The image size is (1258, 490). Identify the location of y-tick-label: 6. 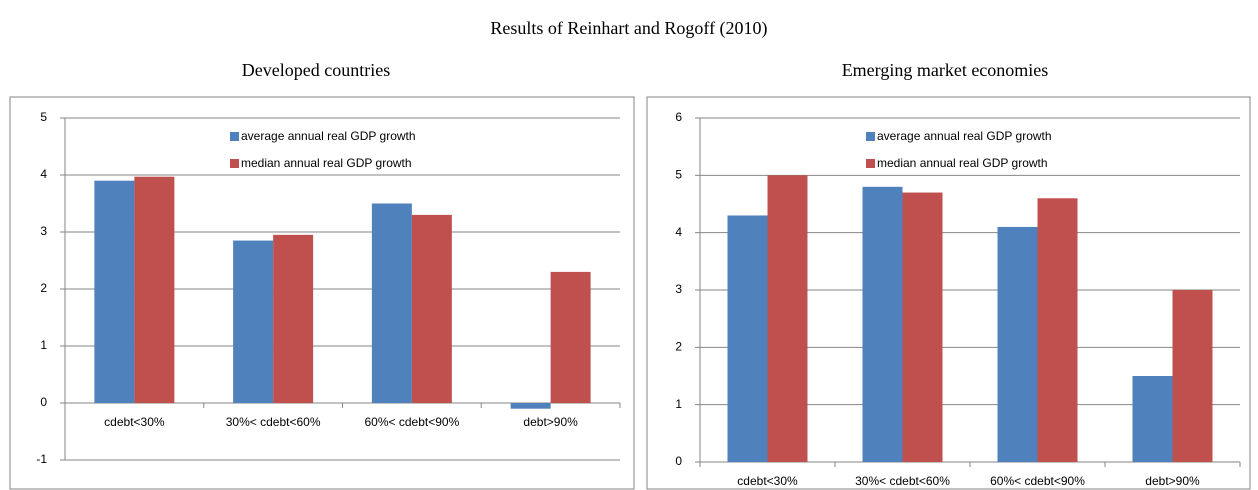
(678, 117).